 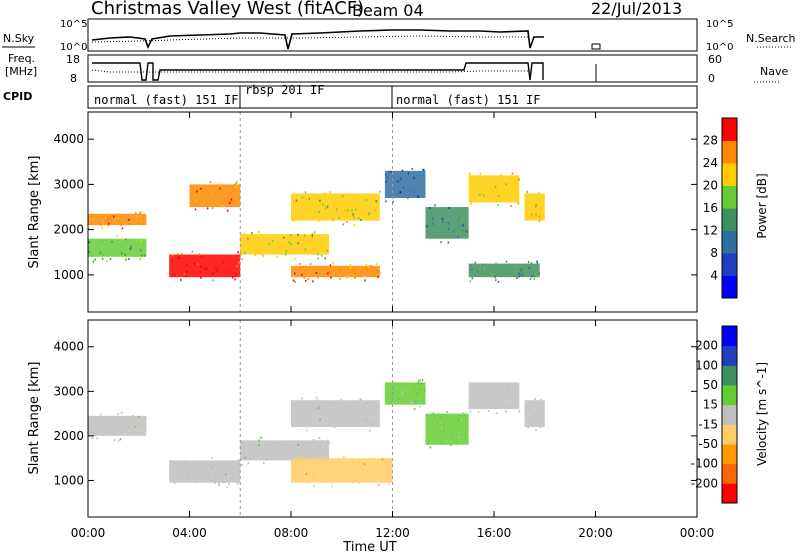 What do you see at coordinates (68, 480) in the screenshot?
I see `y-tick-label: 1000` at bounding box center [68, 480].